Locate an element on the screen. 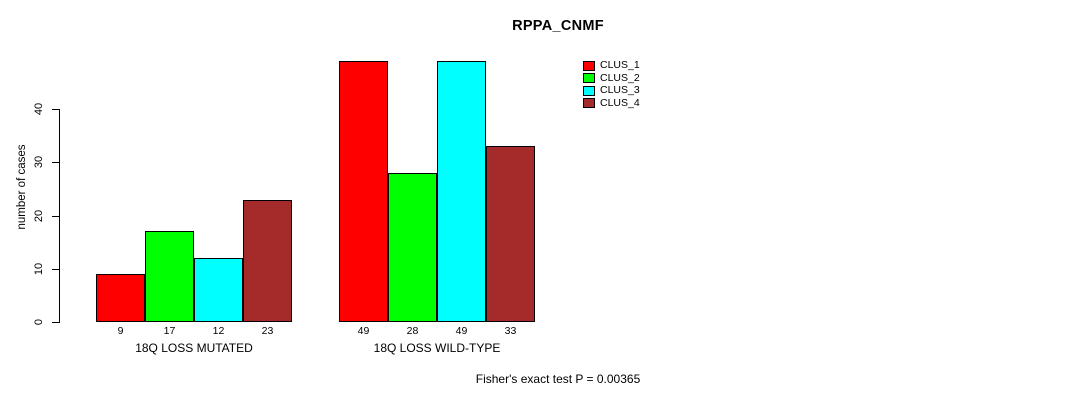  bar-value-label: 28 is located at coordinates (412, 331).